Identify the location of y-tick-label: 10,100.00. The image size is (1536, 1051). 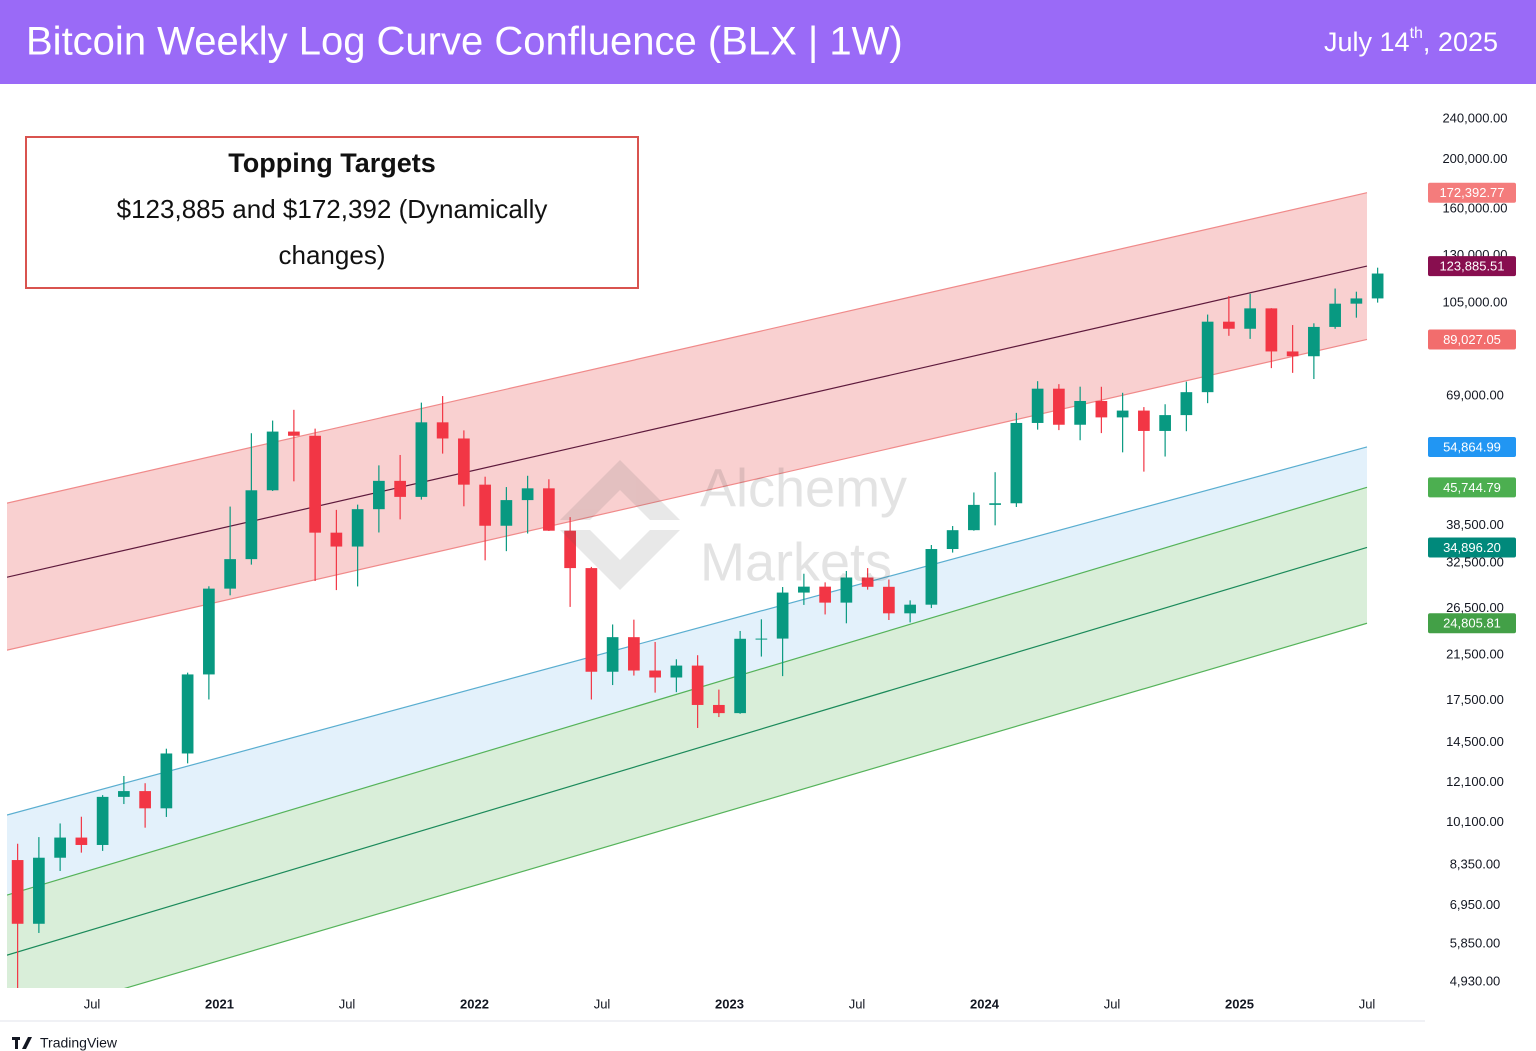
(1475, 821).